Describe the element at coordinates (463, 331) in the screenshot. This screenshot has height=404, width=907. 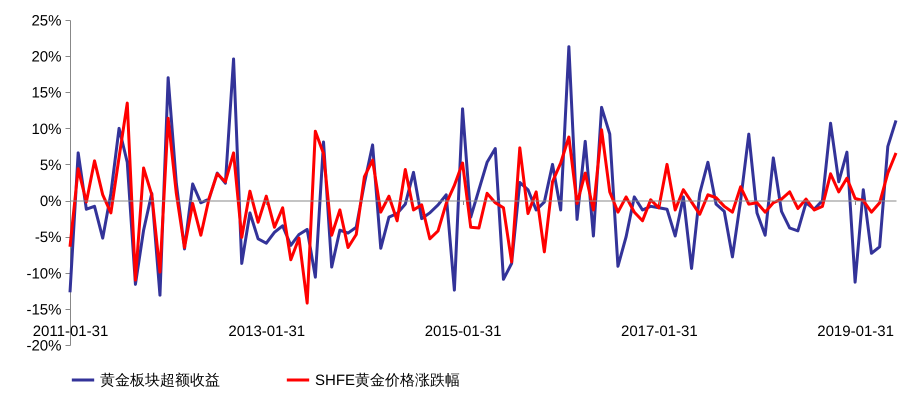
I see `x-tick-label: 2015-01-31` at that location.